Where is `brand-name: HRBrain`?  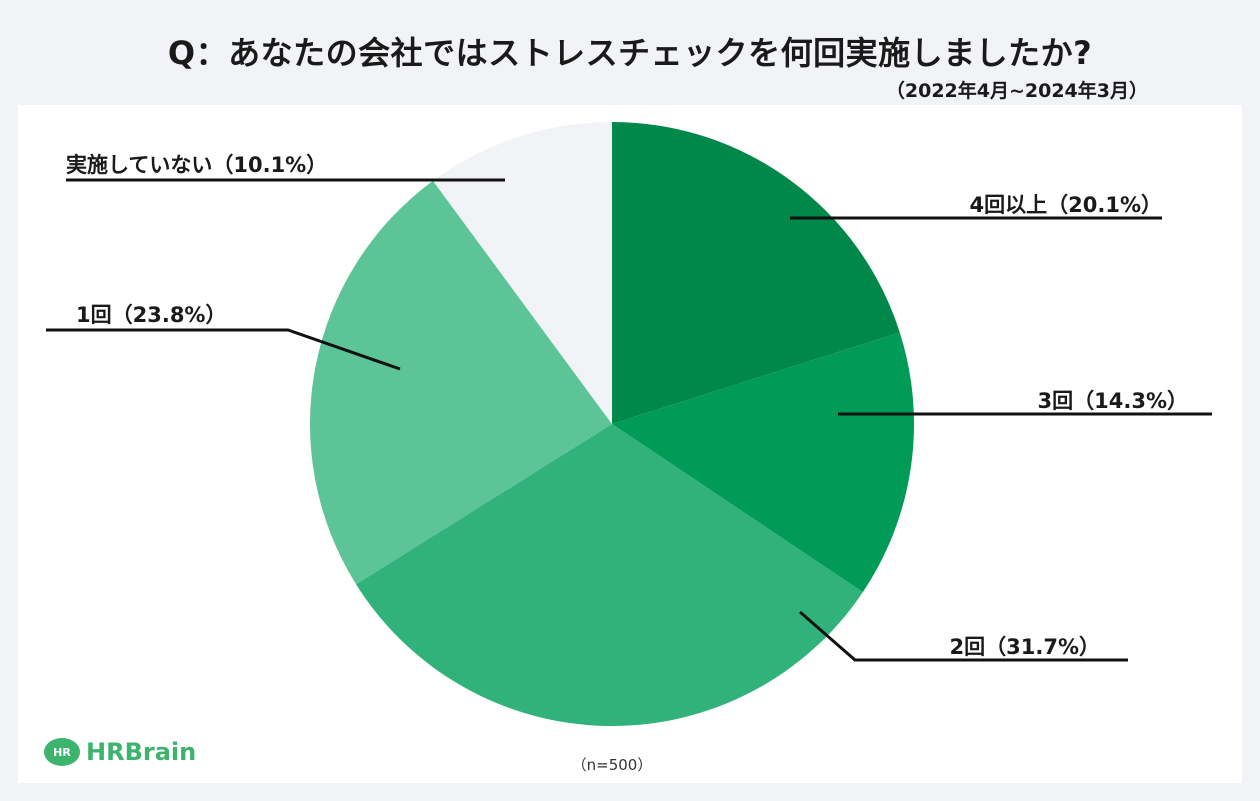
brand-name: HRBrain is located at coordinates (141, 752).